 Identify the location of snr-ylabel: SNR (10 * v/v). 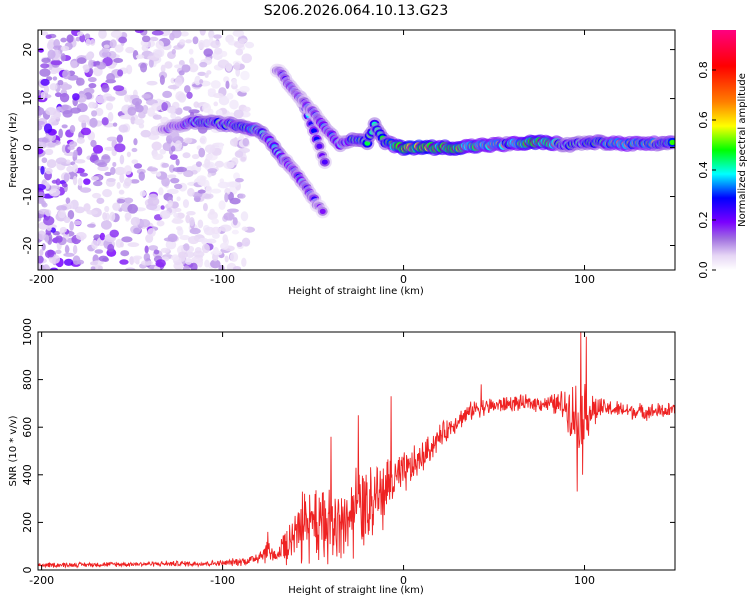
(13, 450).